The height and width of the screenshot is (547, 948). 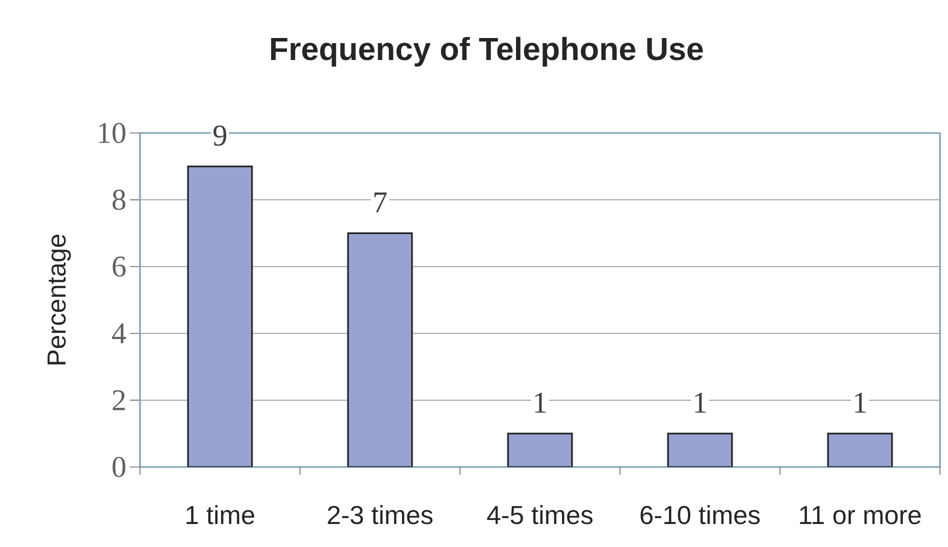 What do you see at coordinates (380, 202) in the screenshot?
I see `data-label: 7` at bounding box center [380, 202].